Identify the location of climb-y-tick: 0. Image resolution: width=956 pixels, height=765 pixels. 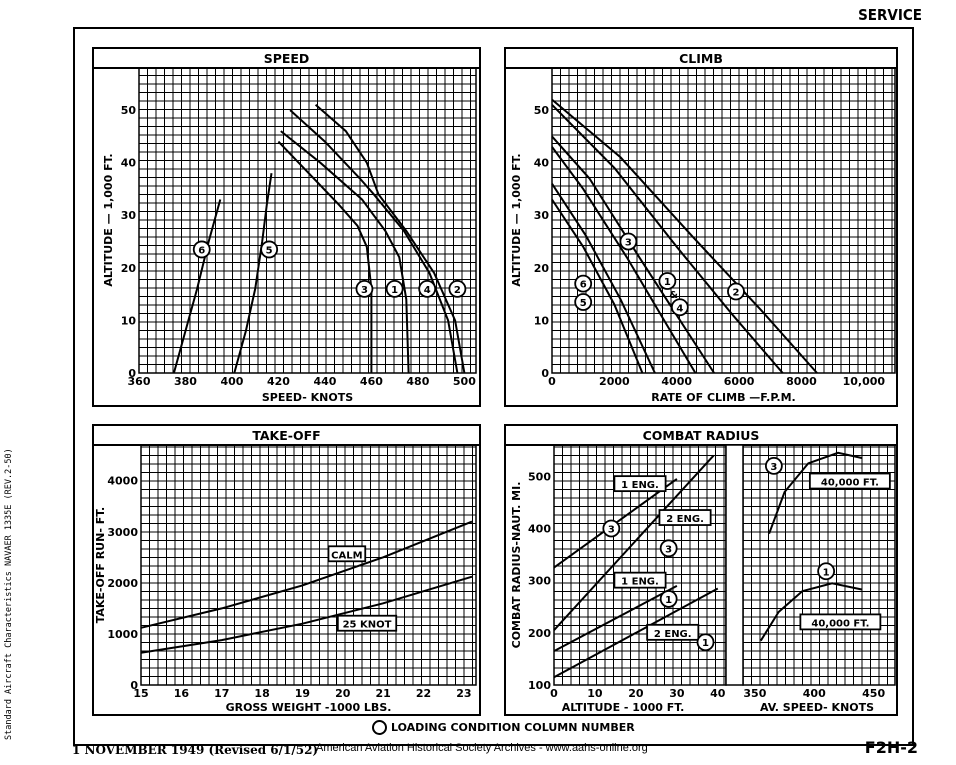
(545, 373).